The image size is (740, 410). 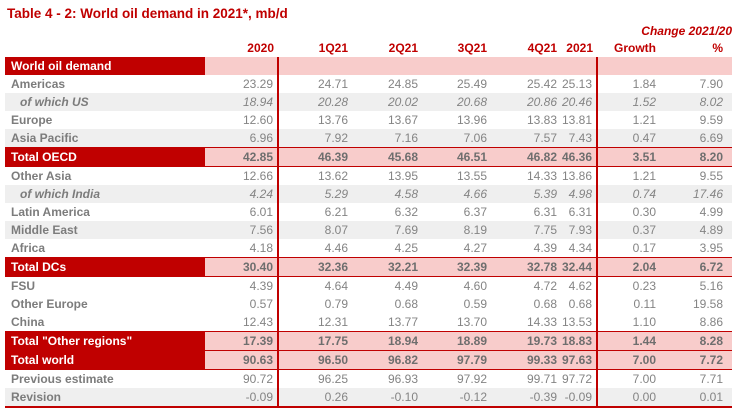 I want to click on row-label: Revision, so click(x=105, y=398).